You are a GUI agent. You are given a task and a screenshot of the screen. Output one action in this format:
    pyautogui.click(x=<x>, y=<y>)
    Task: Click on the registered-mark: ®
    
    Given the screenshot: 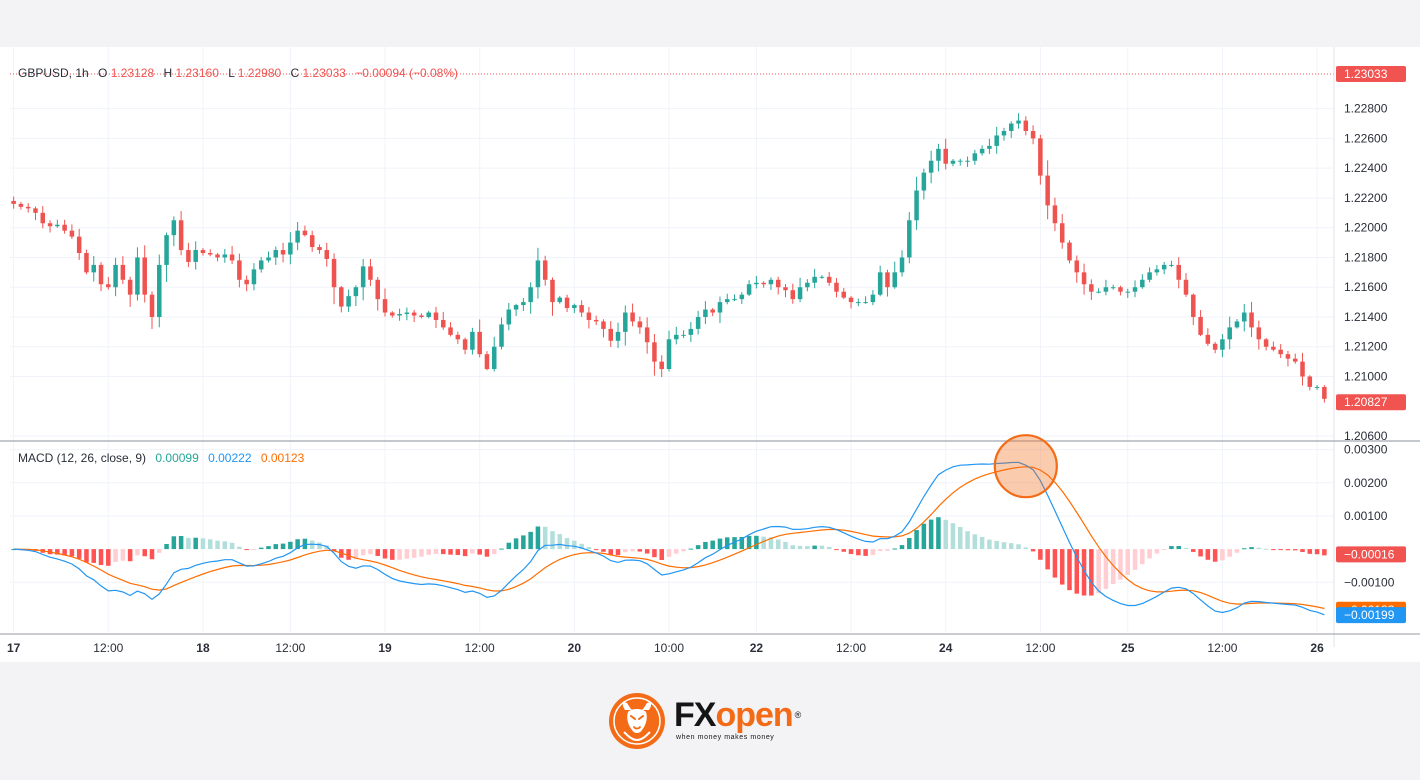 What is the action you would take?
    pyautogui.click(x=798, y=715)
    